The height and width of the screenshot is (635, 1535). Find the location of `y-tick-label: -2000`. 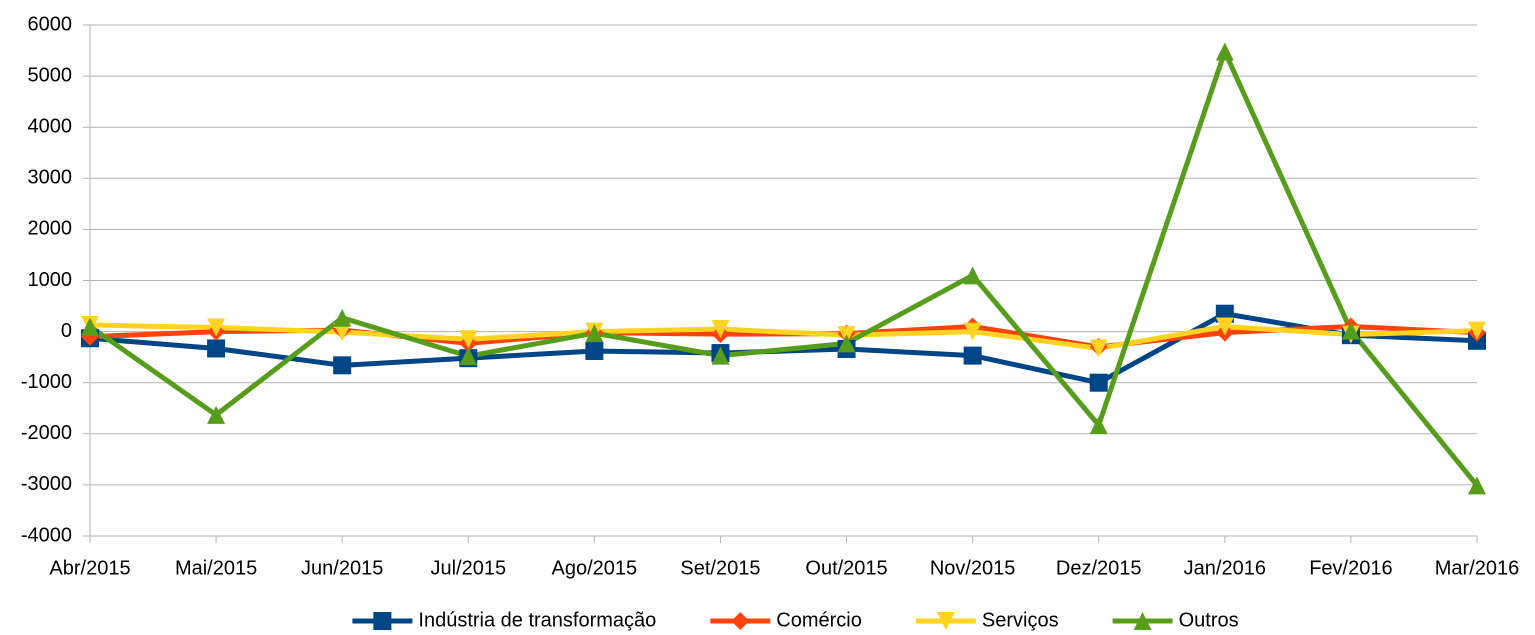

y-tick-label: -2000 is located at coordinates (46, 433).